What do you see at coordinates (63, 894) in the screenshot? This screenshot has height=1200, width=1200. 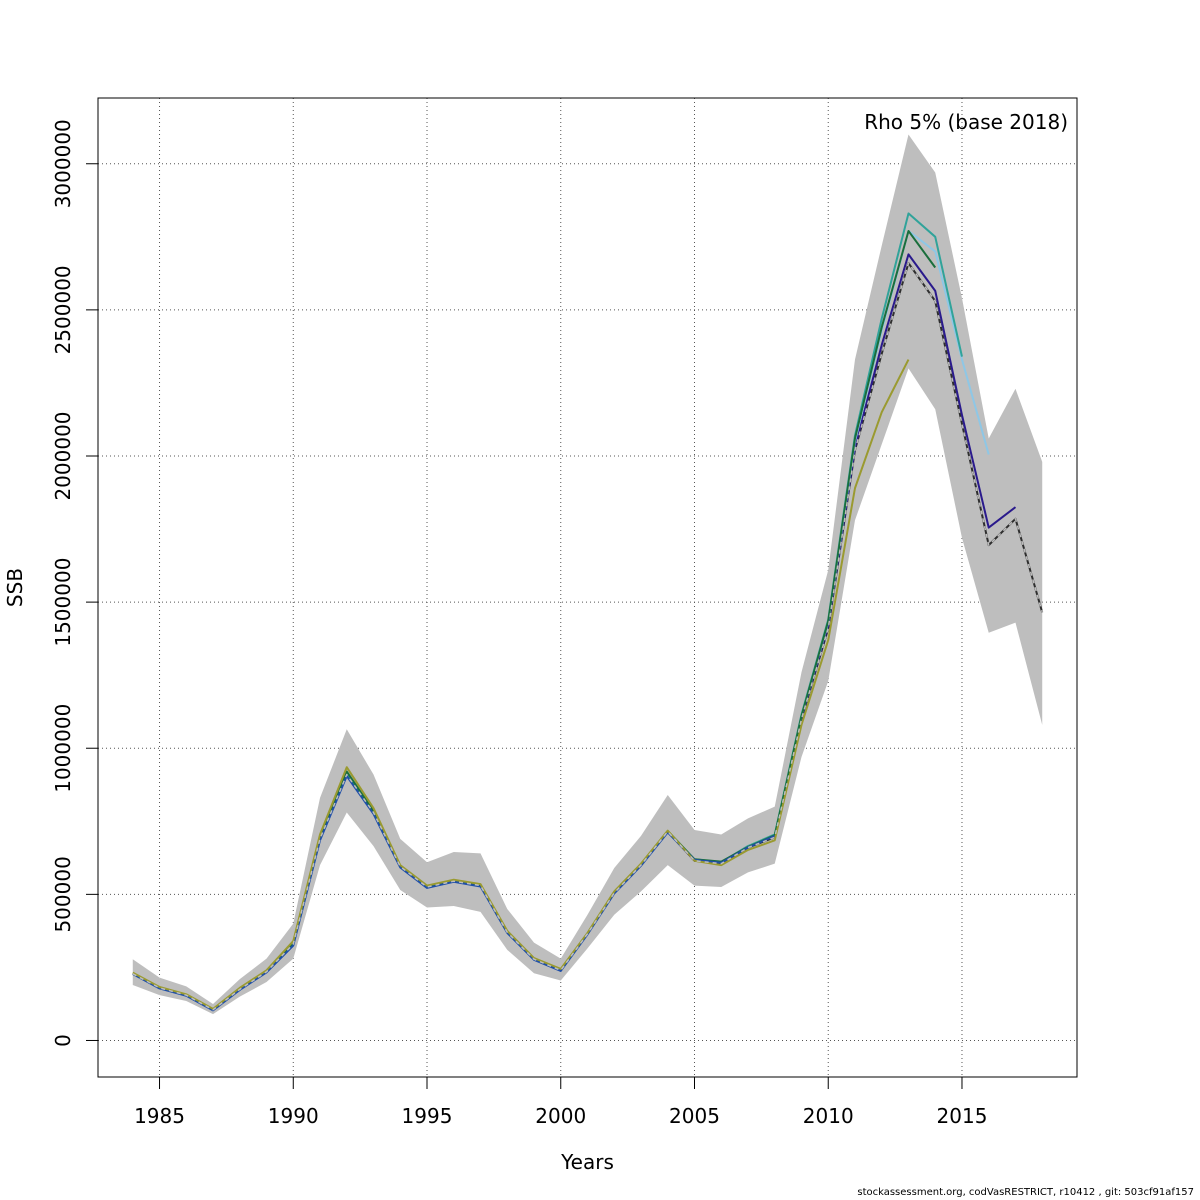 I see `y-tick-label: 500000` at bounding box center [63, 894].